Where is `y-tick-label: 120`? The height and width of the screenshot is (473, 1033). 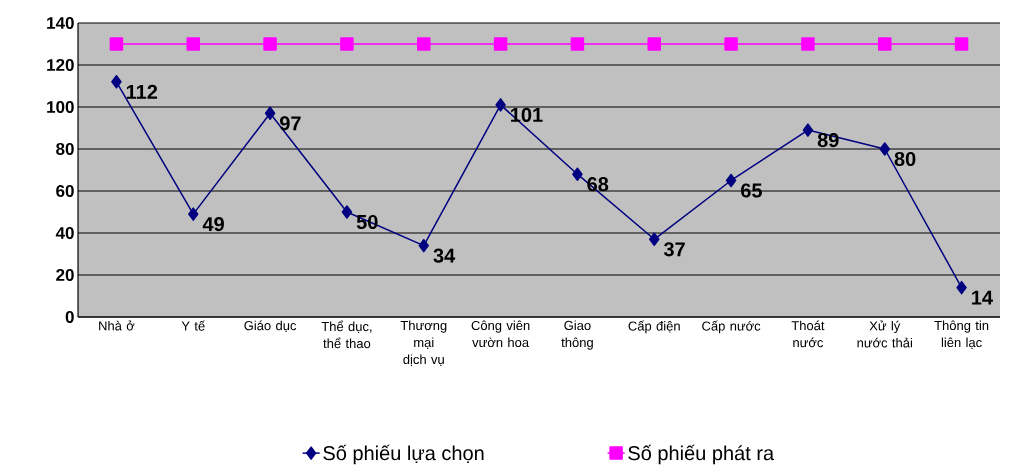
y-tick-label: 120 is located at coordinates (60, 65).